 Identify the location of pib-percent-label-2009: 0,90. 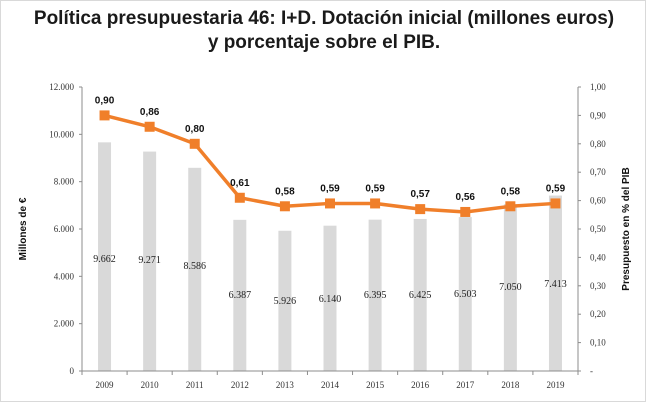
(105, 100).